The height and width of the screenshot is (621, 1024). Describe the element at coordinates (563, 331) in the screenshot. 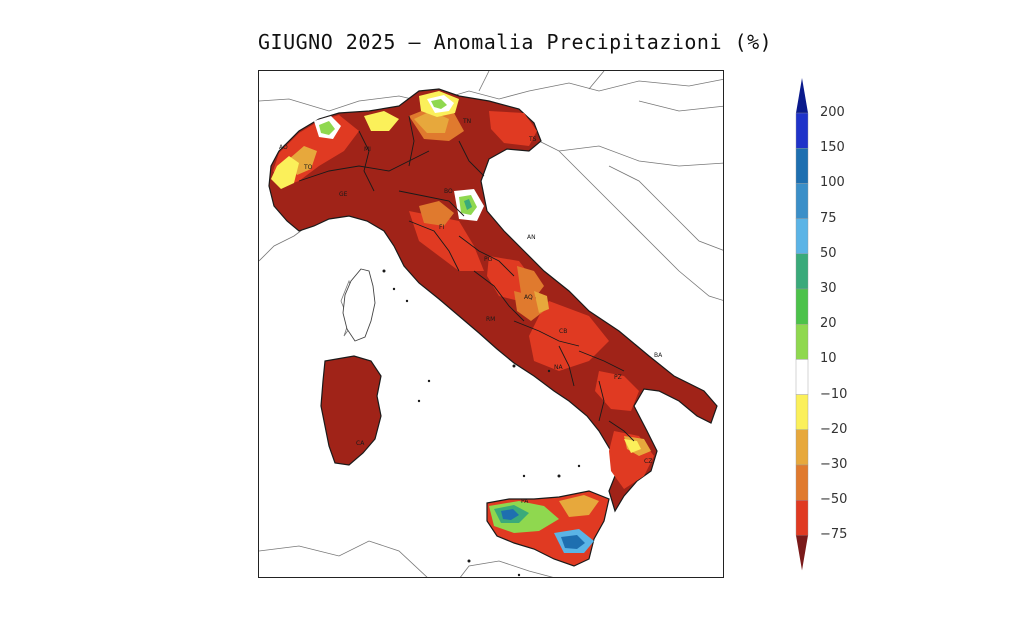

I see `region-label-cb: CB` at that location.